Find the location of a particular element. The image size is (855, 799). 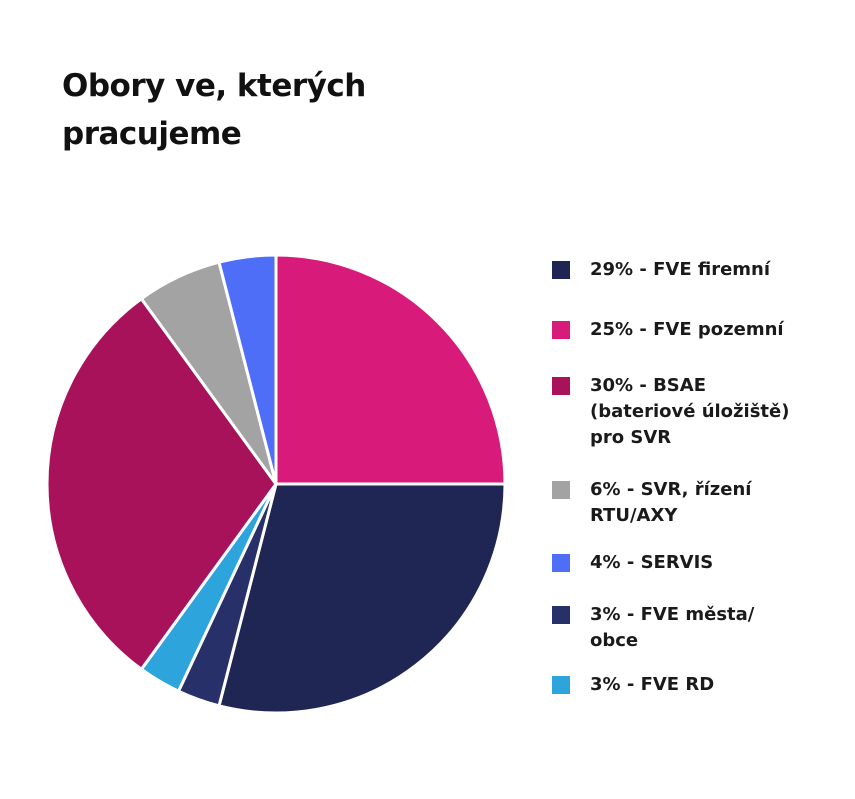

legend-label: 6% - SVR, řízení RTU/AXY is located at coordinates (671, 502).